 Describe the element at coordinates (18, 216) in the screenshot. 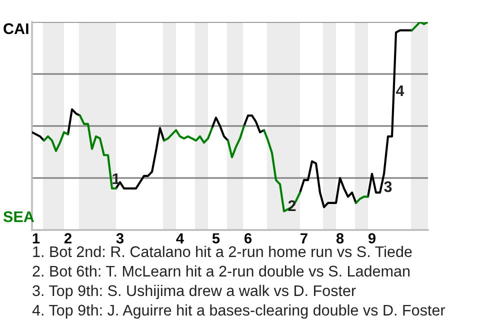

I see `annotation: SEA` at that location.